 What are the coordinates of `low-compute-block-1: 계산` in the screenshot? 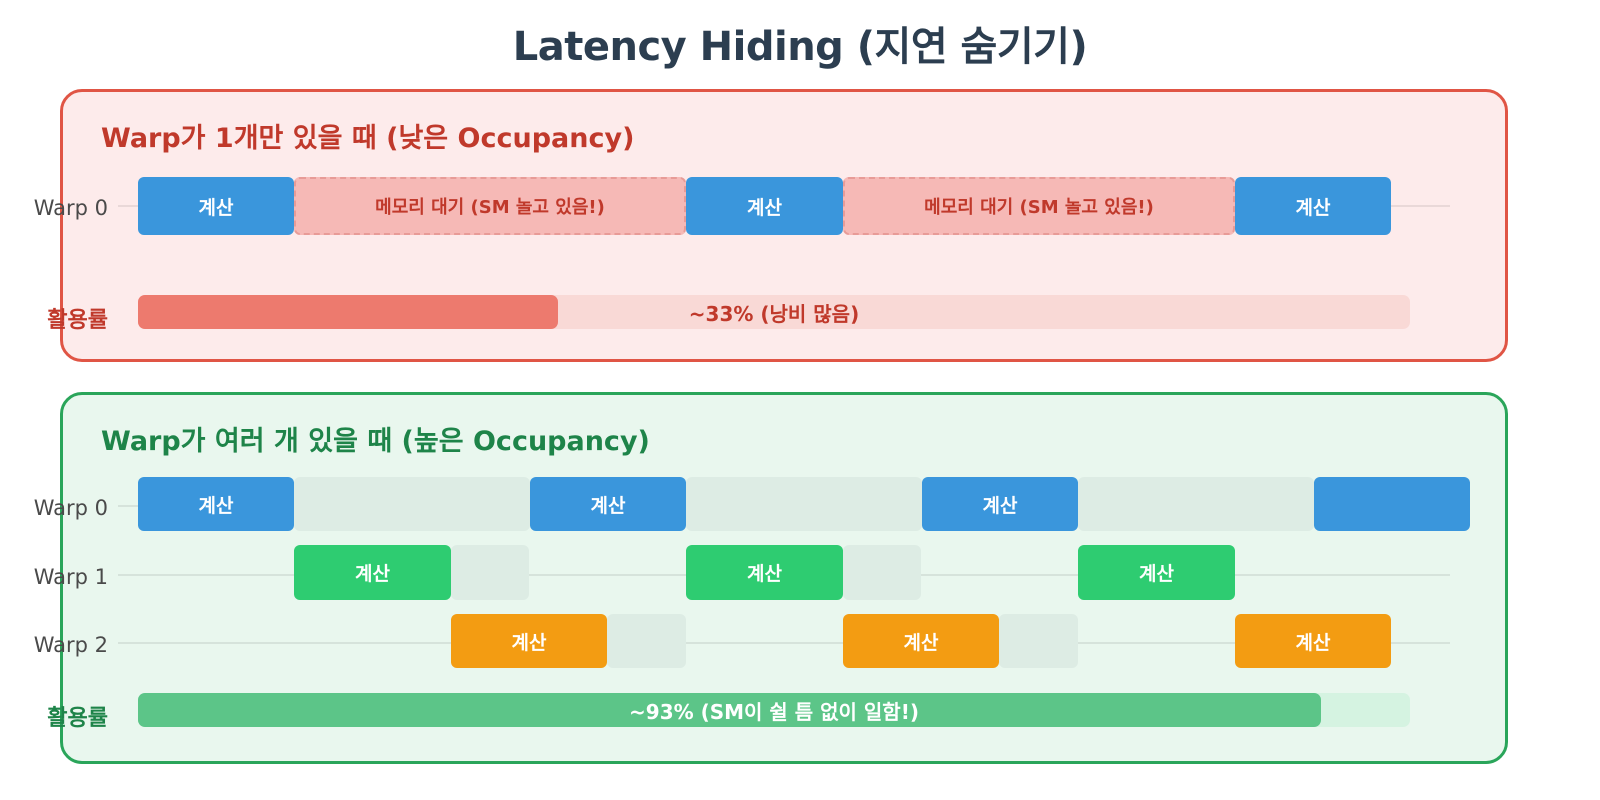 It's located at (216, 206).